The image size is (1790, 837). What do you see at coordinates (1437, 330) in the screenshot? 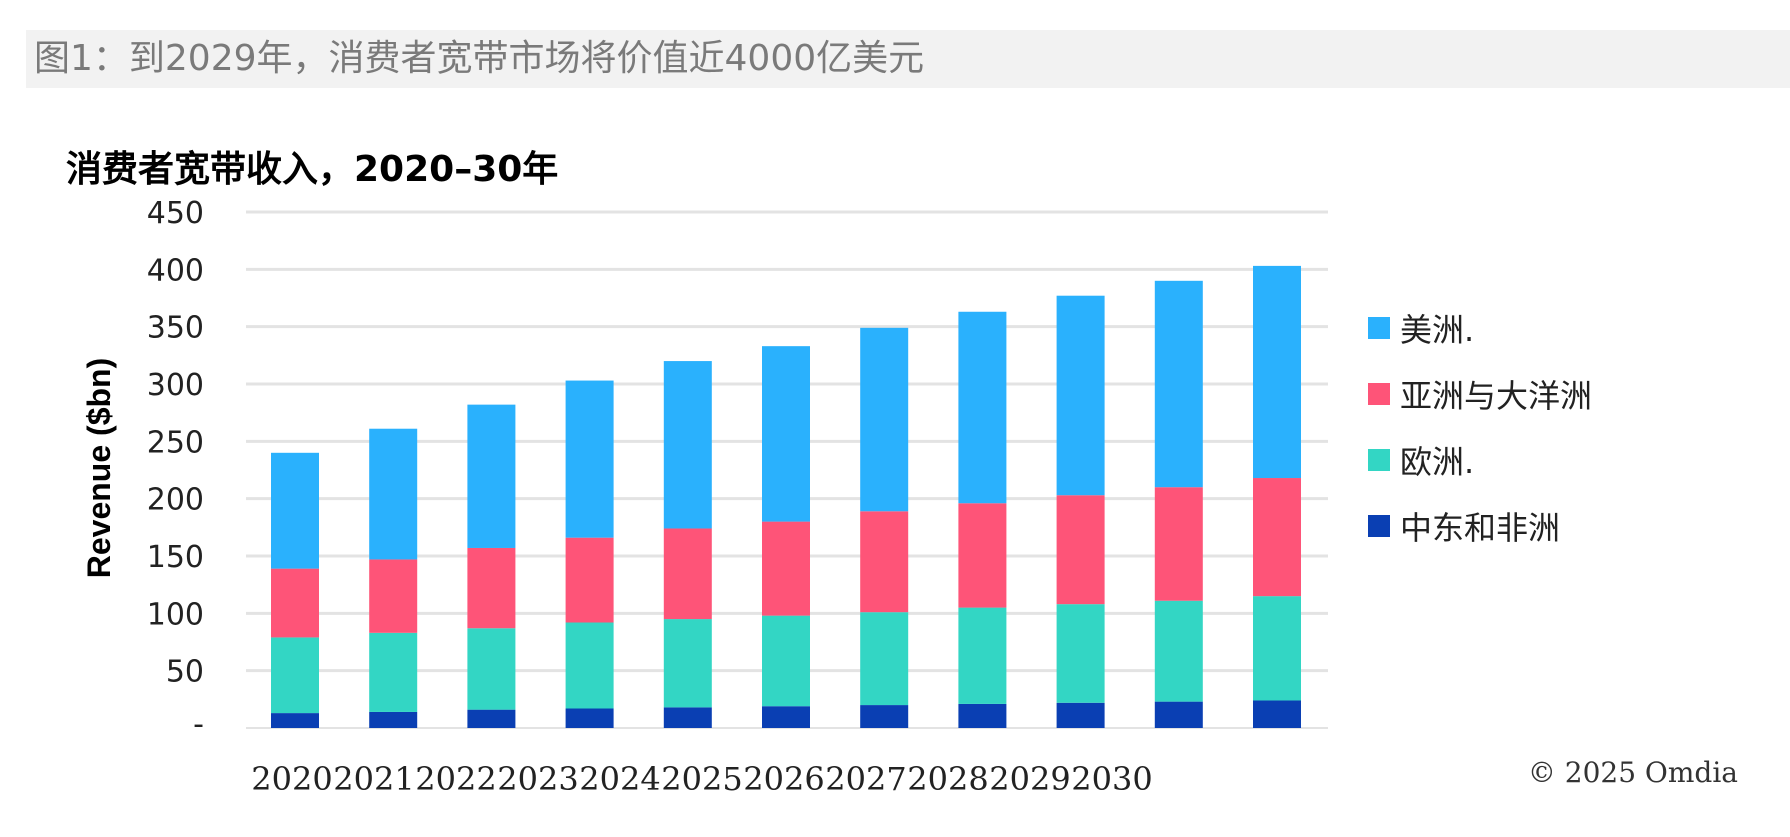
I see `legend-label: 美洲.` at bounding box center [1437, 330].